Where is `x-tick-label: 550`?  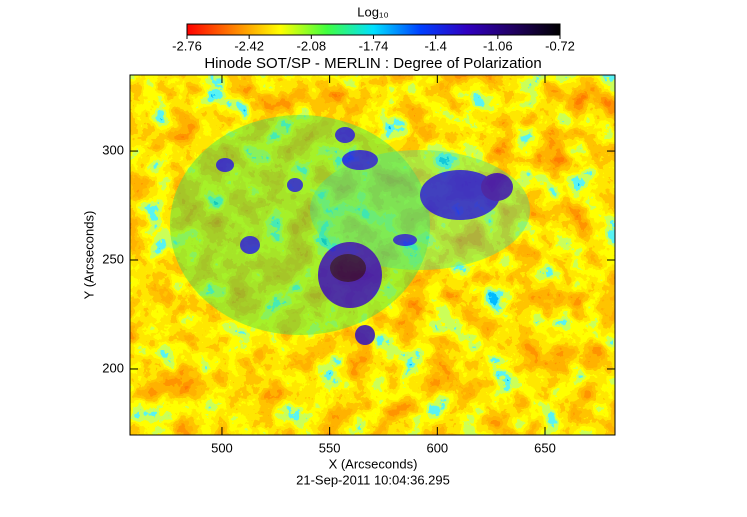 x-tick-label: 550 is located at coordinates (330, 447).